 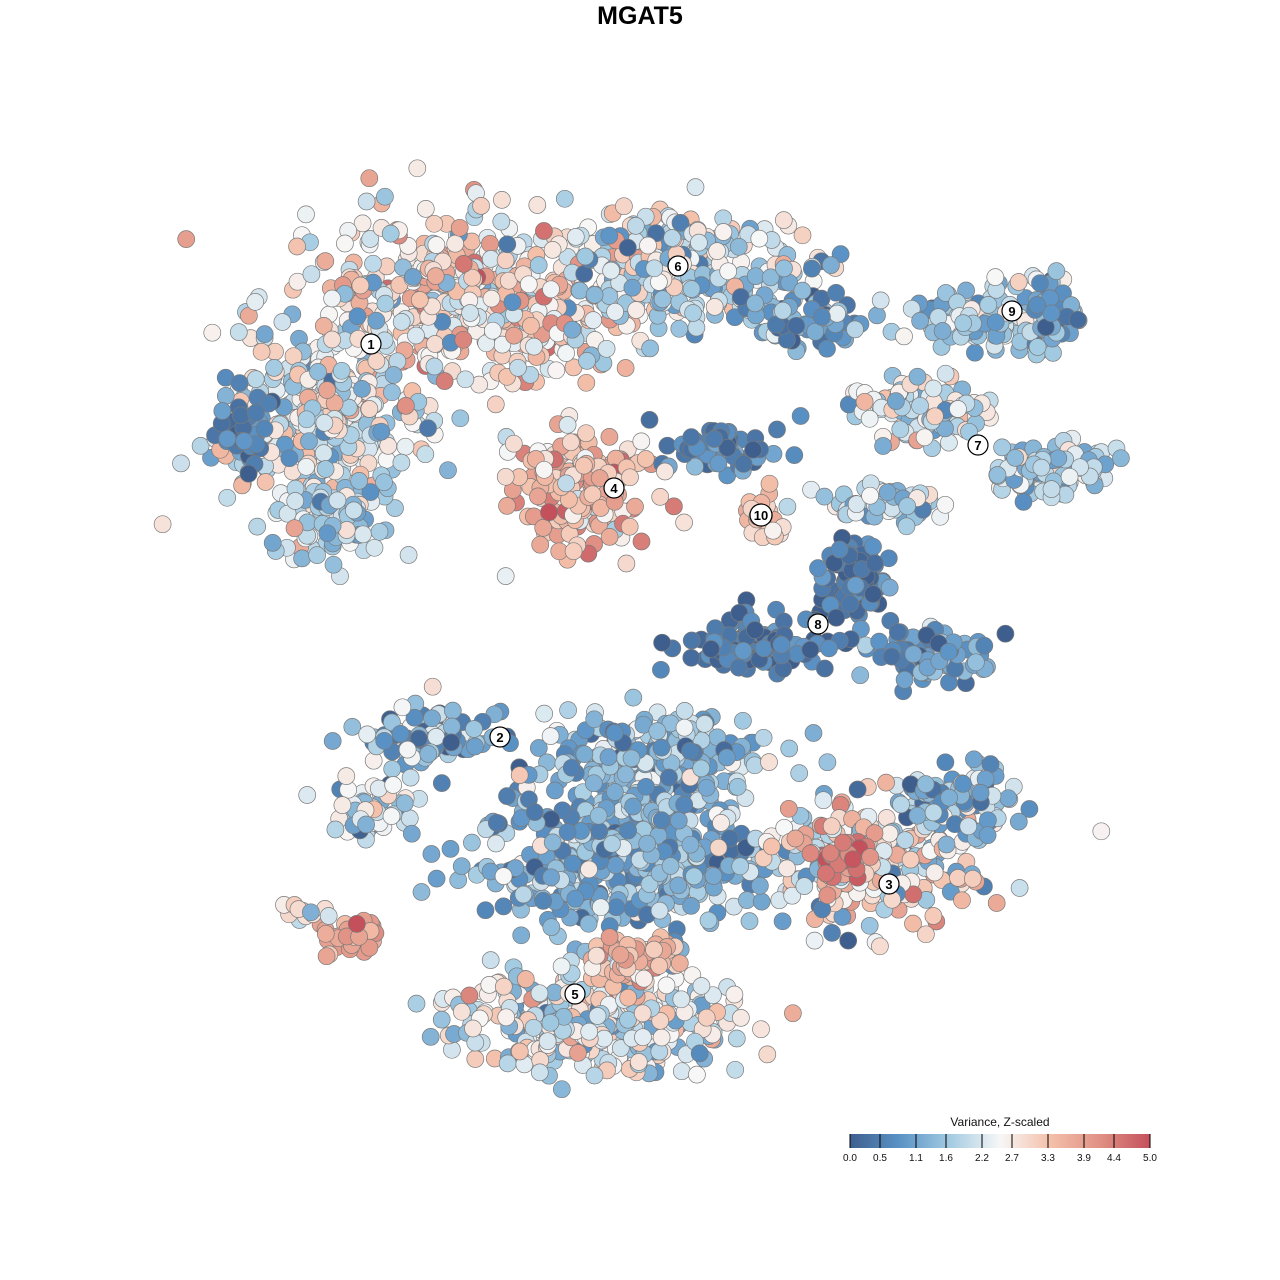 What do you see at coordinates (850, 1158) in the screenshot?
I see `legend-tick-label: 0.0` at bounding box center [850, 1158].